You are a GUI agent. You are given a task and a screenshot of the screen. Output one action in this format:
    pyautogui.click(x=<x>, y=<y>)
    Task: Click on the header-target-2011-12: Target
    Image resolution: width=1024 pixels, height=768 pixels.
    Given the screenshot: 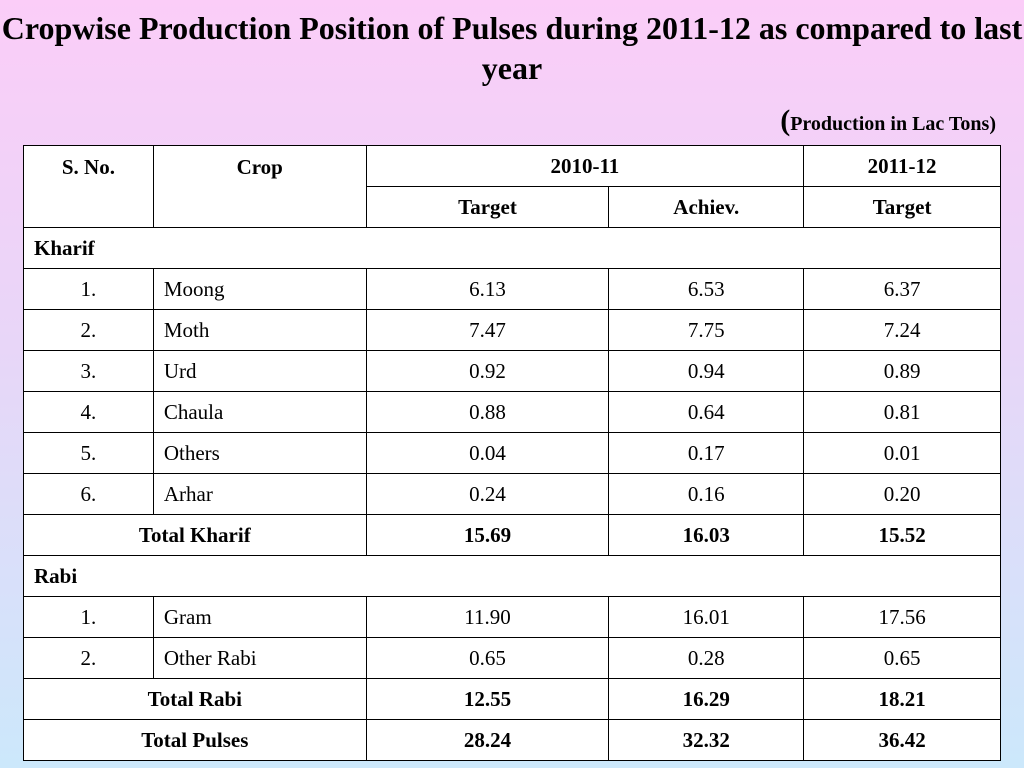 What is the action you would take?
    pyautogui.click(x=902, y=207)
    